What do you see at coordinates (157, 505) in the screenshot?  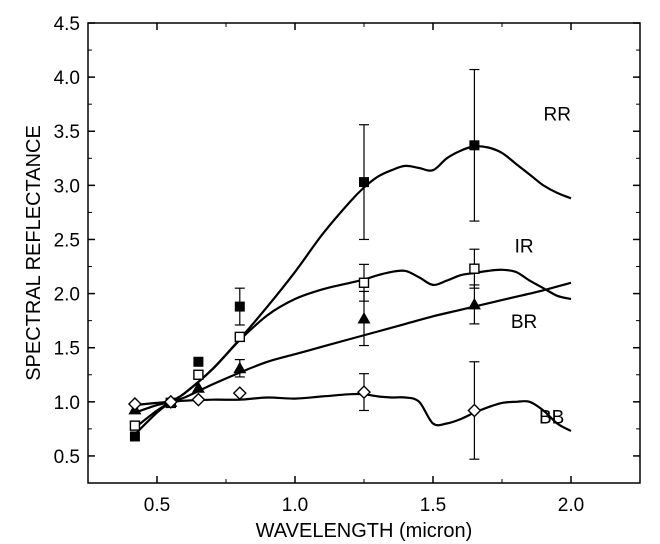 I see `x-tick-label: 0.5` at bounding box center [157, 505].